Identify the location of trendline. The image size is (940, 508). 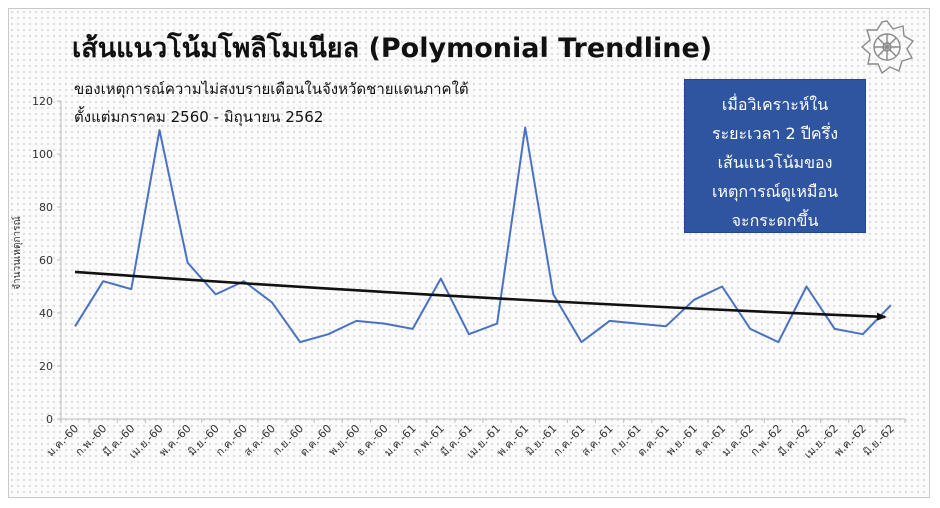
(480, 295).